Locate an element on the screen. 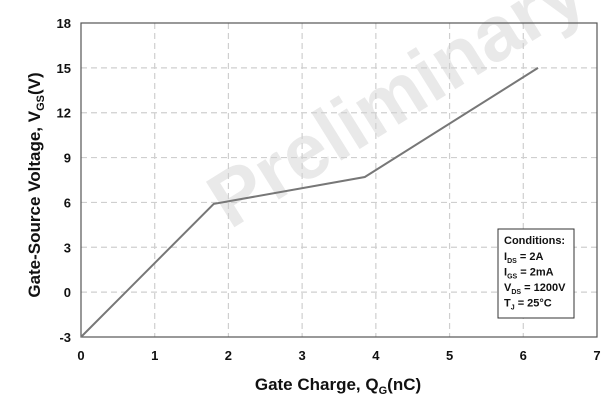 The height and width of the screenshot is (398, 615). x-tick-label: 4 is located at coordinates (376, 355).